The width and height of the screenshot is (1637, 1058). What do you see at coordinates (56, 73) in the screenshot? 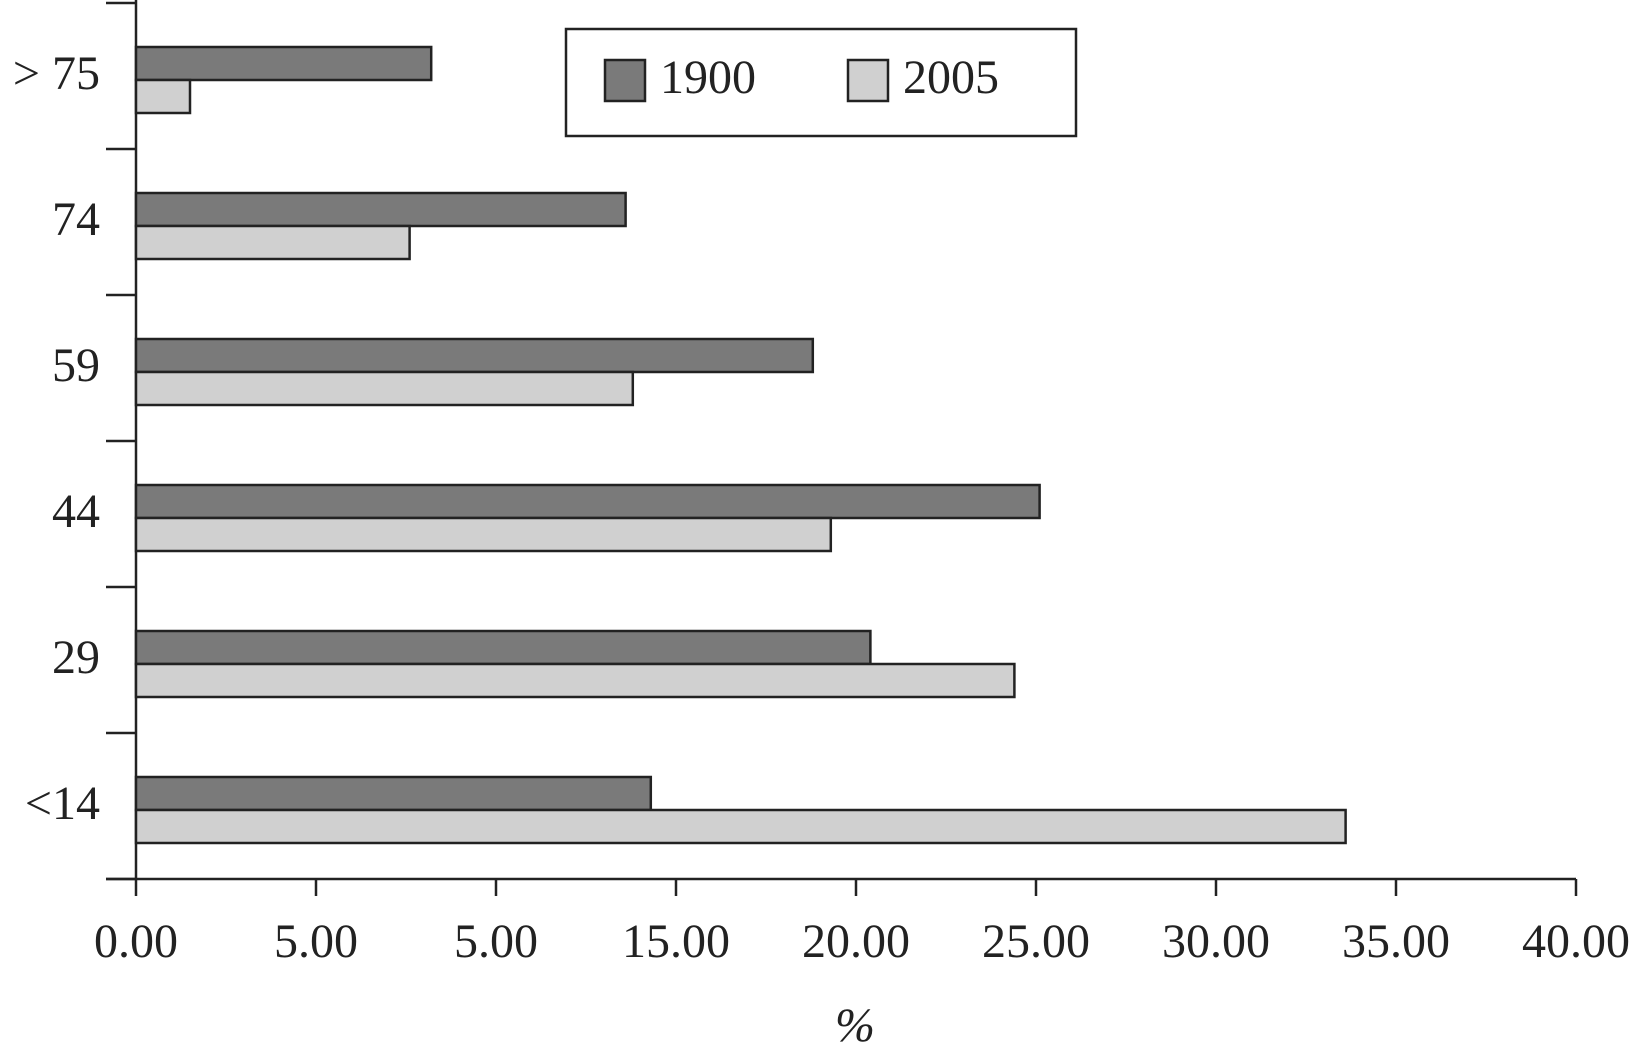
I see `y-tick-label: > 75` at bounding box center [56, 73].